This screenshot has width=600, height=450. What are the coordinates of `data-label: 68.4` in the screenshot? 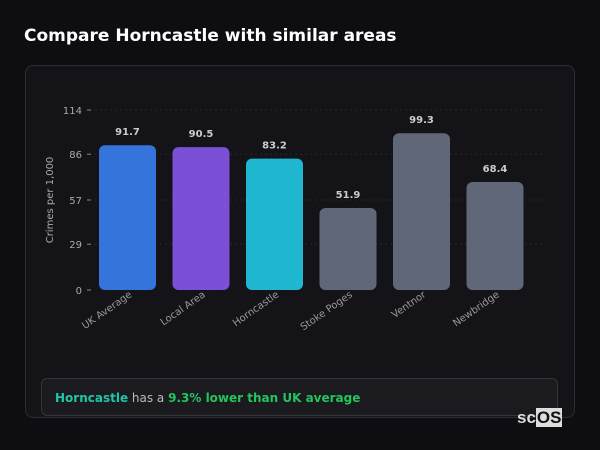 It's located at (495, 169).